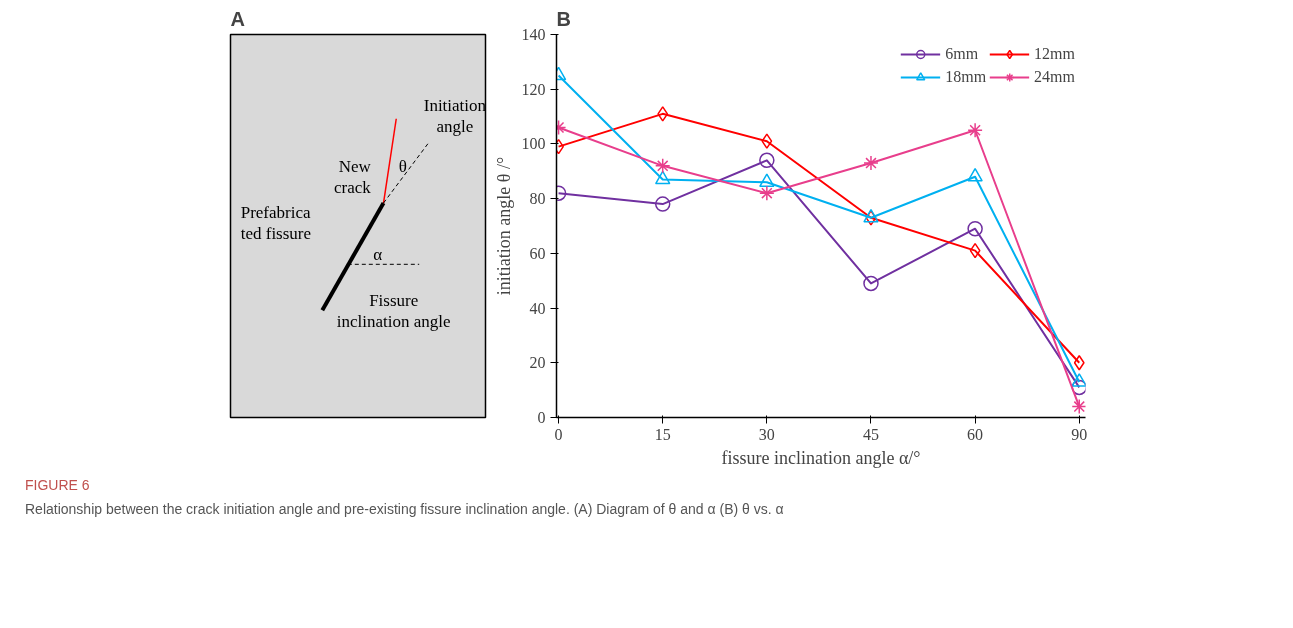  What do you see at coordinates (662, 434) in the screenshot?
I see `x-tick-label: 15` at bounding box center [662, 434].